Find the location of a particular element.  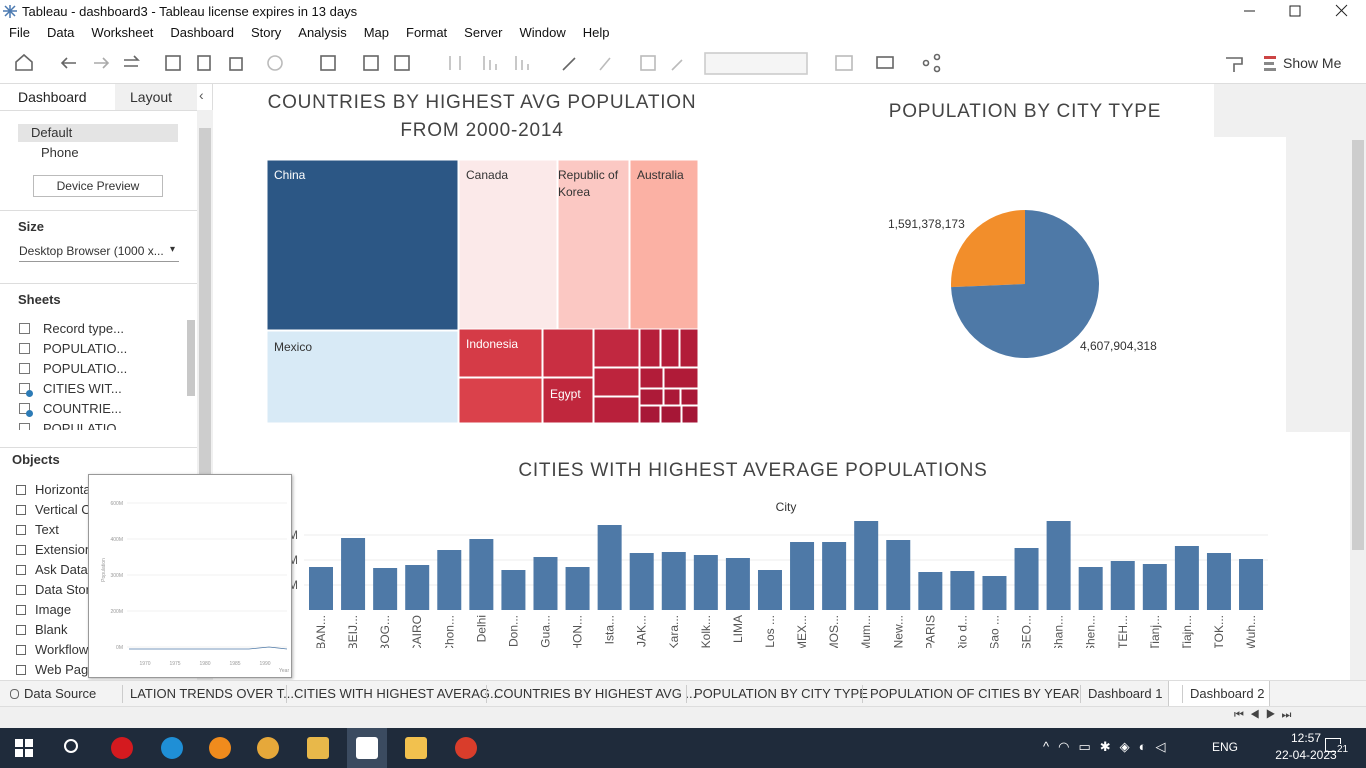

object-item: Blank is located at coordinates (51, 629).